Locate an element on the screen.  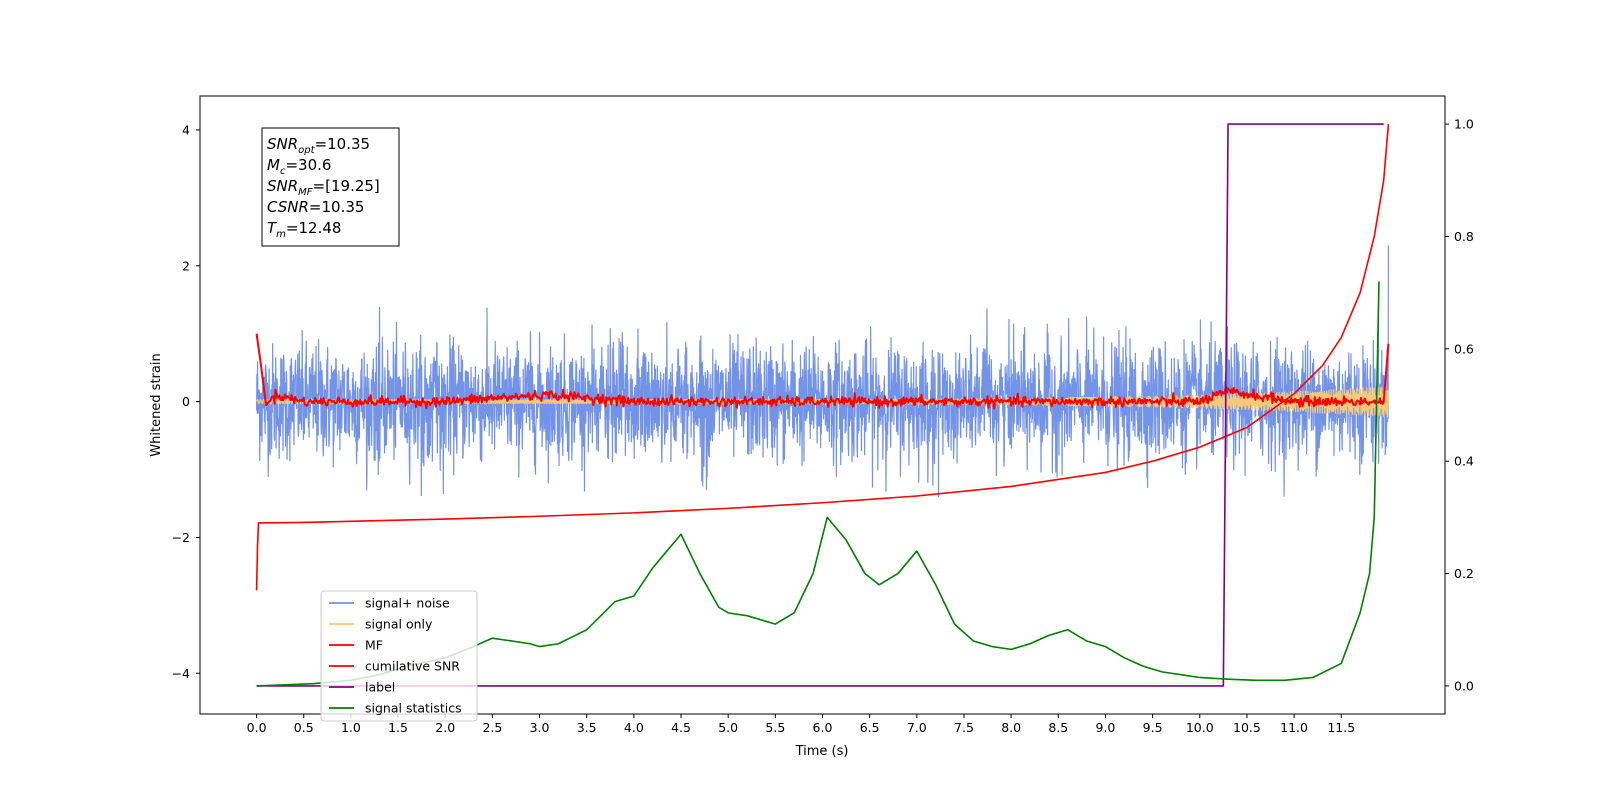
y-tick-label-right: 0.4 is located at coordinates (1464, 461).